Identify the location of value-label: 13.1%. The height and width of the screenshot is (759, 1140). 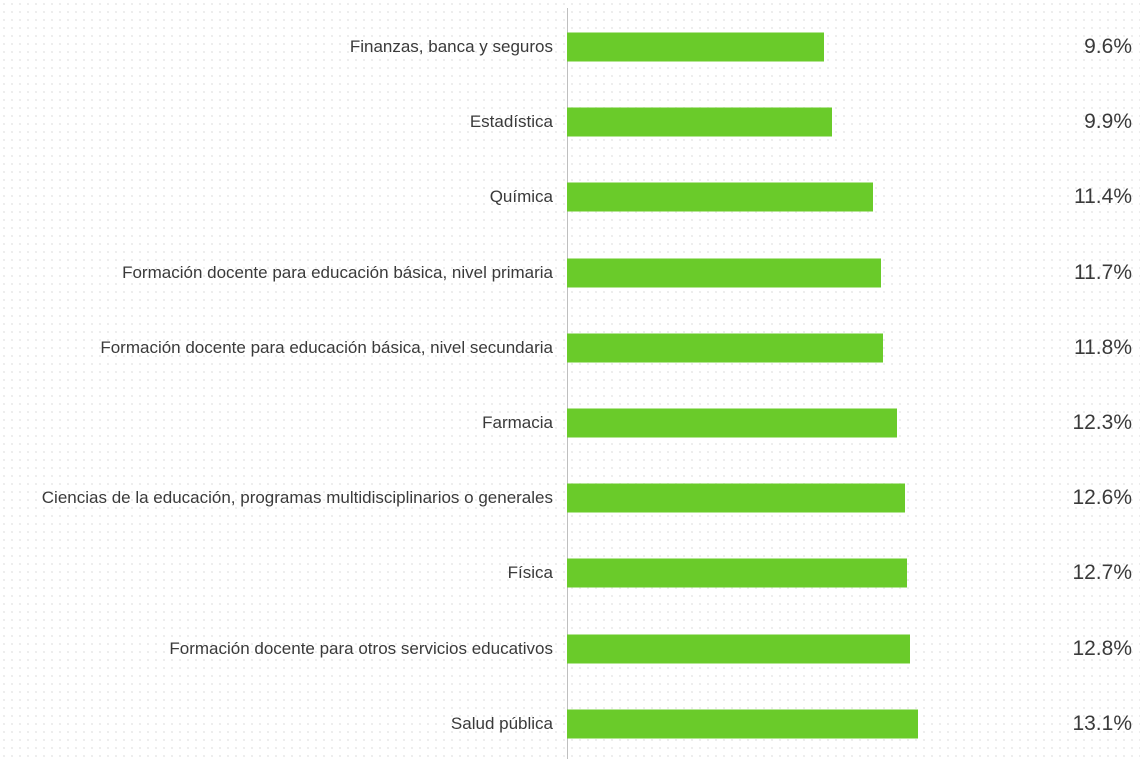
(1102, 723).